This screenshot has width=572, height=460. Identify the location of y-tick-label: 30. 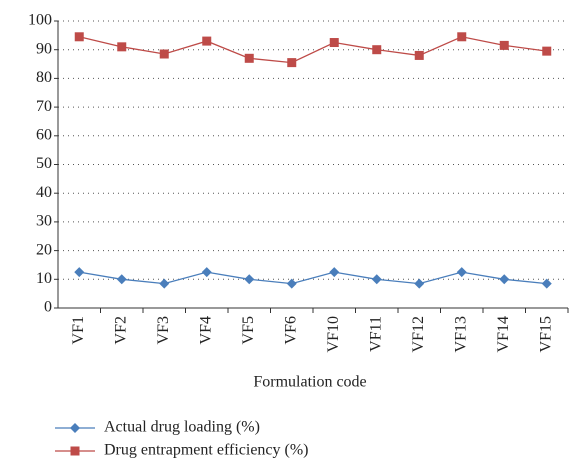
(44, 221).